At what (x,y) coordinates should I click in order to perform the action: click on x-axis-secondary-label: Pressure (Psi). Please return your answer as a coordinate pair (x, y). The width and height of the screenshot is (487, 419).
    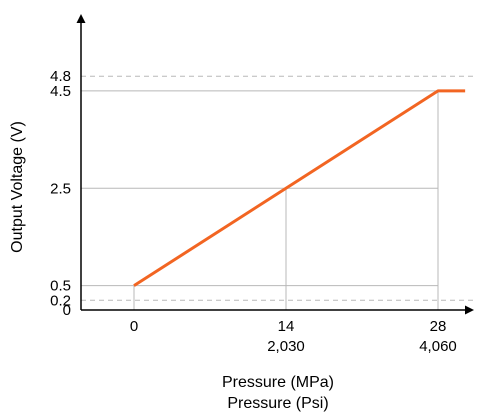
    Looking at the image, I should click on (277, 403).